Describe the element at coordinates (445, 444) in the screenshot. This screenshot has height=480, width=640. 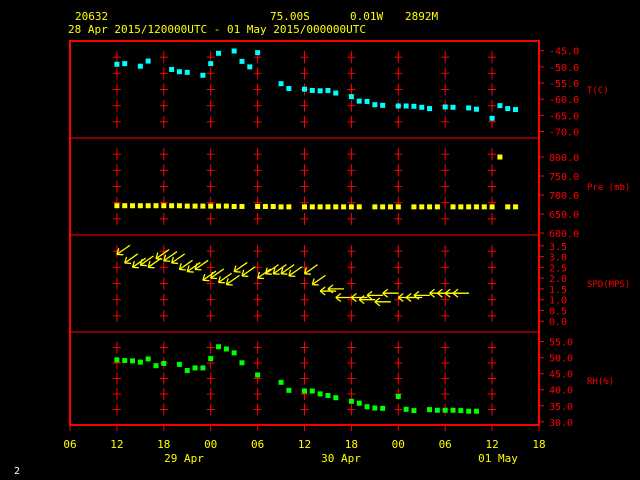
I see `x-tick-label: 06` at that location.